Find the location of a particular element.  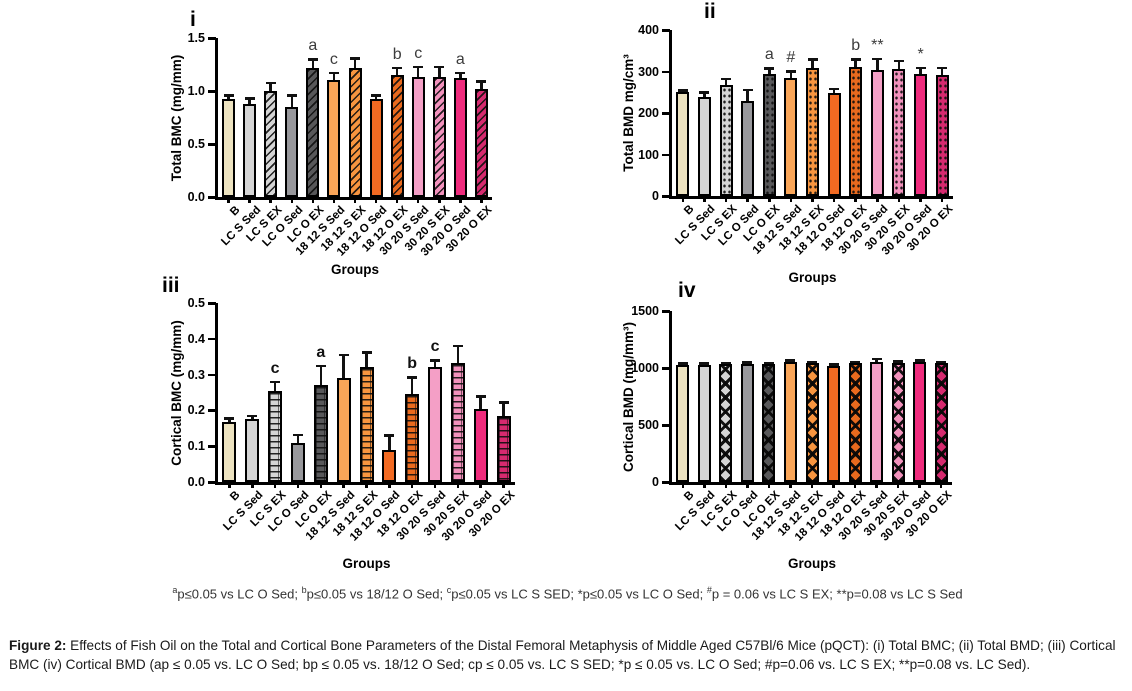

plot-area-ii is located at coordinates (811, 114).